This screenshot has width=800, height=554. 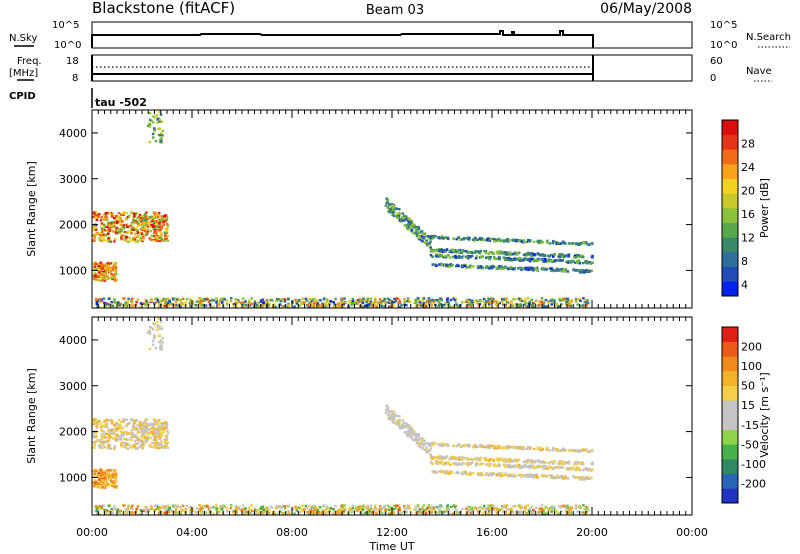 I want to click on range-tick-label: 3000, so click(x=73, y=386).